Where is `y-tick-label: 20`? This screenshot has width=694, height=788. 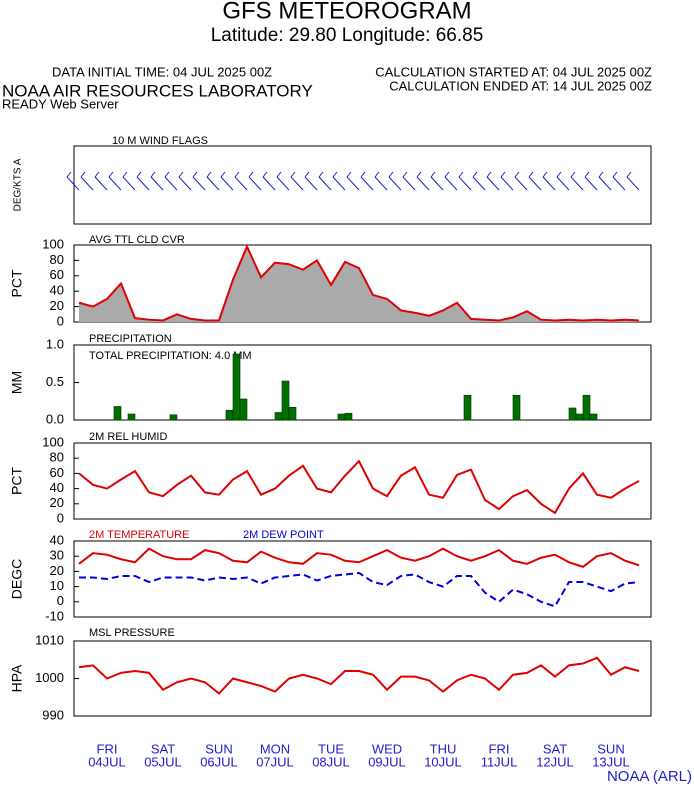 y-tick-label: 20 is located at coordinates (57, 502).